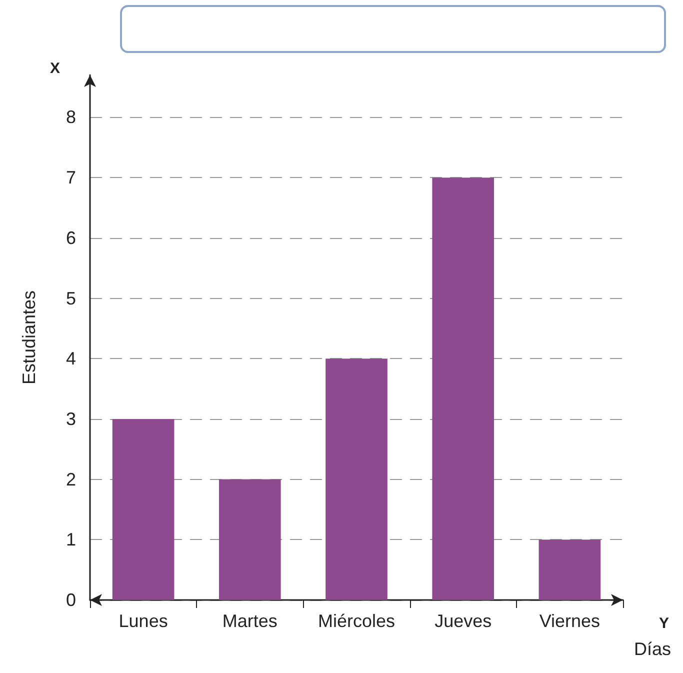 Image resolution: width=683 pixels, height=673 pixels. I want to click on x-tick-label: Jueves, so click(463, 621).